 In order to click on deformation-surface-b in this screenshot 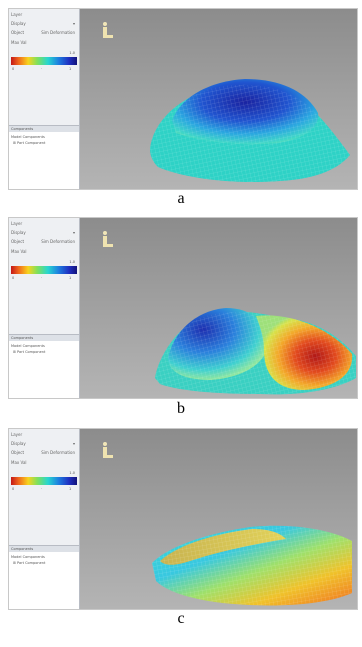, I will do `click(255, 351)`.